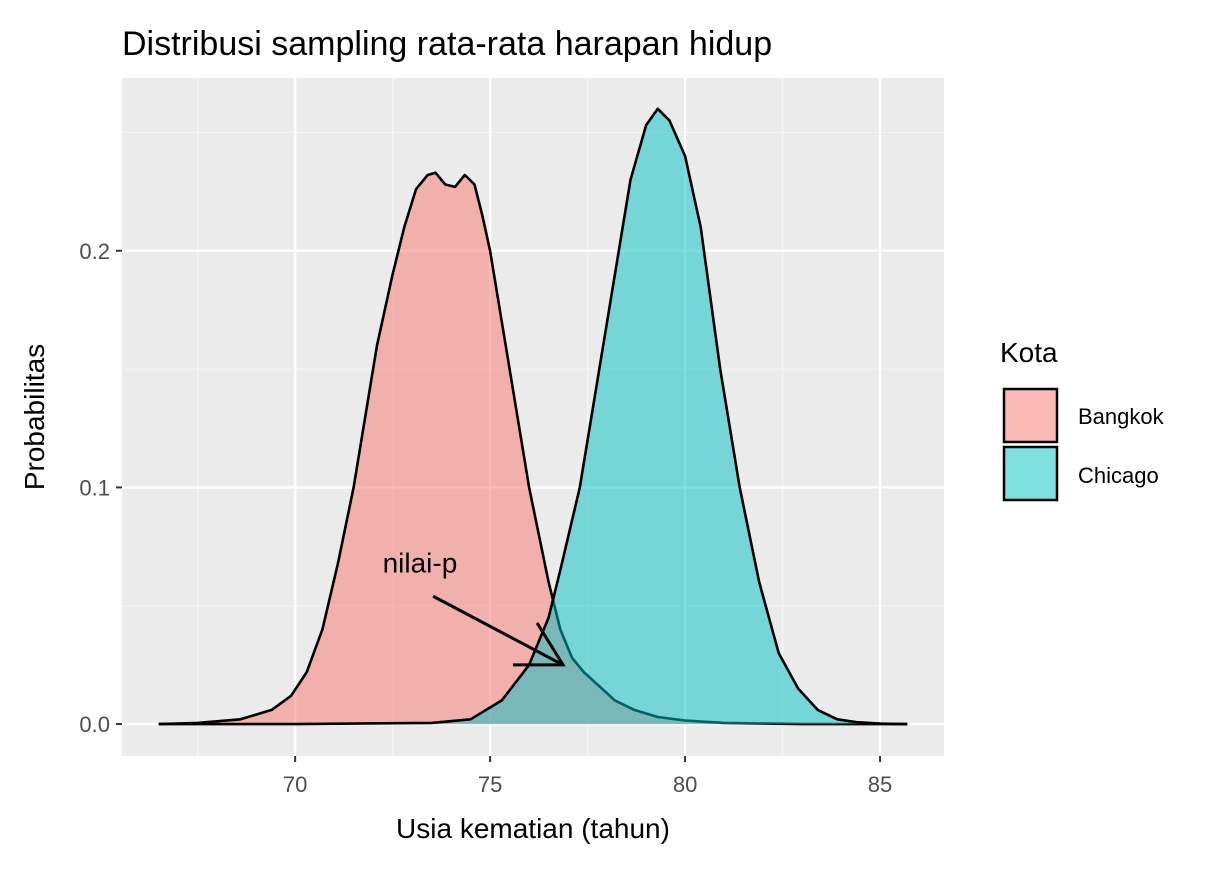  What do you see at coordinates (1030, 415) in the screenshot?
I see `legend-key-bangkok` at bounding box center [1030, 415].